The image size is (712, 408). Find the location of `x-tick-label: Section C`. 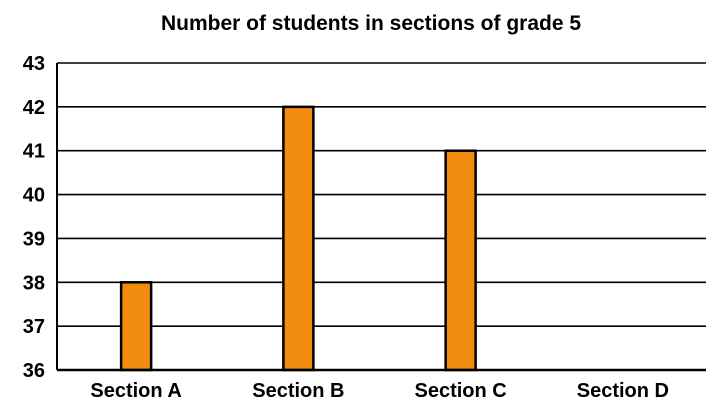

x-tick-label: Section C is located at coordinates (461, 391).